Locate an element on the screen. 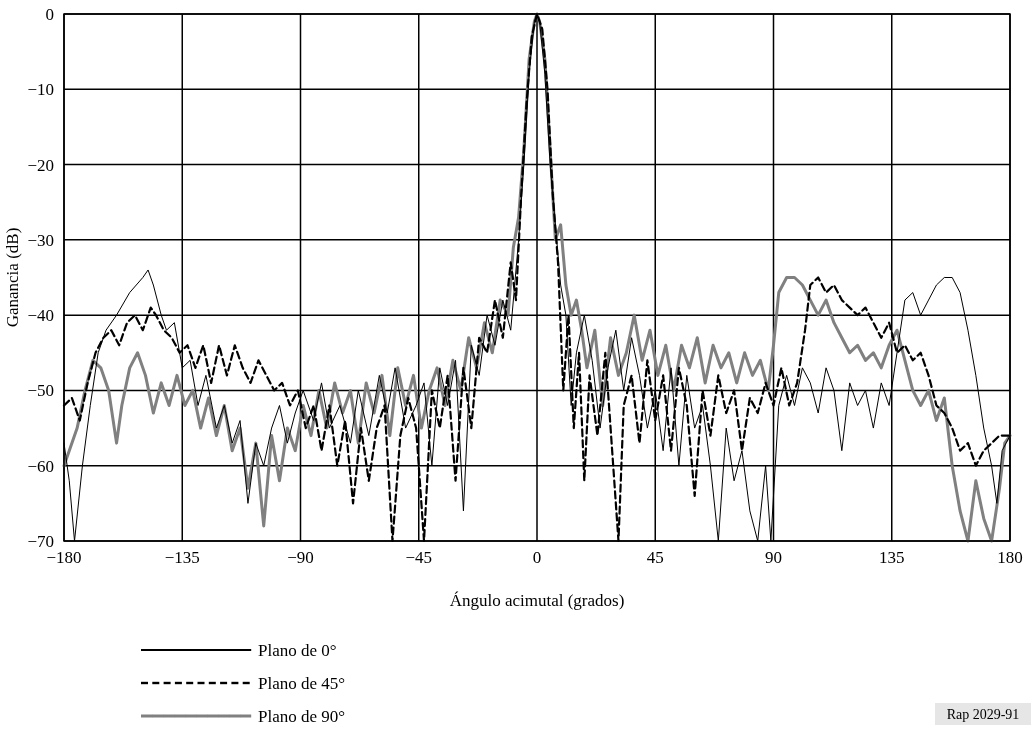 The width and height of the screenshot is (1032, 738). y-tick-label: −70 is located at coordinates (40, 541).